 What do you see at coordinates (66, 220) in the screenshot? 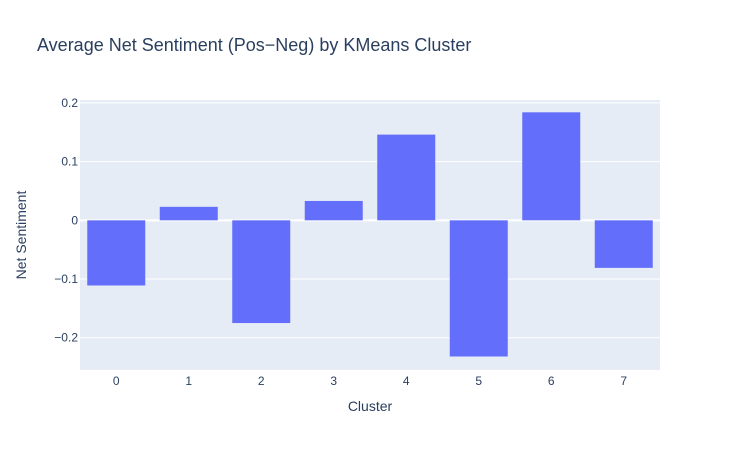
I see `y-tick-labels: 0.2 0.1 0 −0.1 −0.2` at bounding box center [66, 220].